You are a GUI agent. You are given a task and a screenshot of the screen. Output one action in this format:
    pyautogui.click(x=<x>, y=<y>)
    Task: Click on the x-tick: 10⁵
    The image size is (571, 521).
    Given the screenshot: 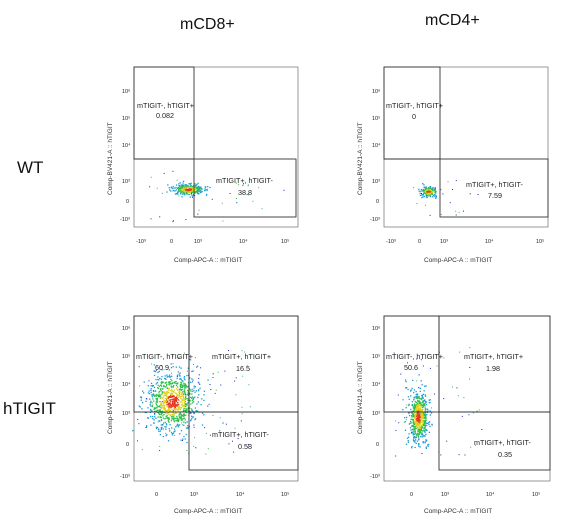 What is the action you would take?
    pyautogui.click(x=285, y=494)
    